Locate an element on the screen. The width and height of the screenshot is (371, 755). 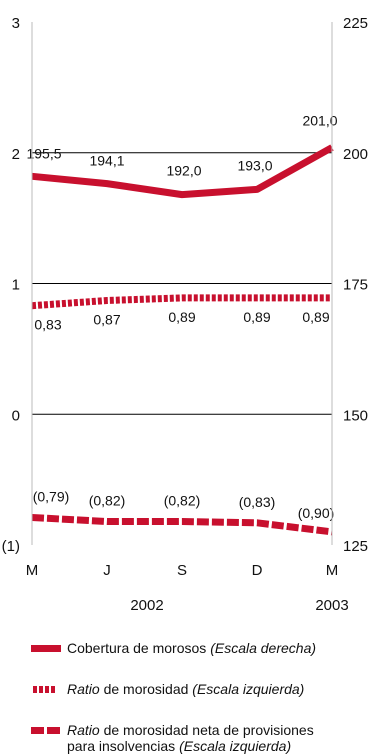
right-tick-label: 225 is located at coordinates (355, 23).